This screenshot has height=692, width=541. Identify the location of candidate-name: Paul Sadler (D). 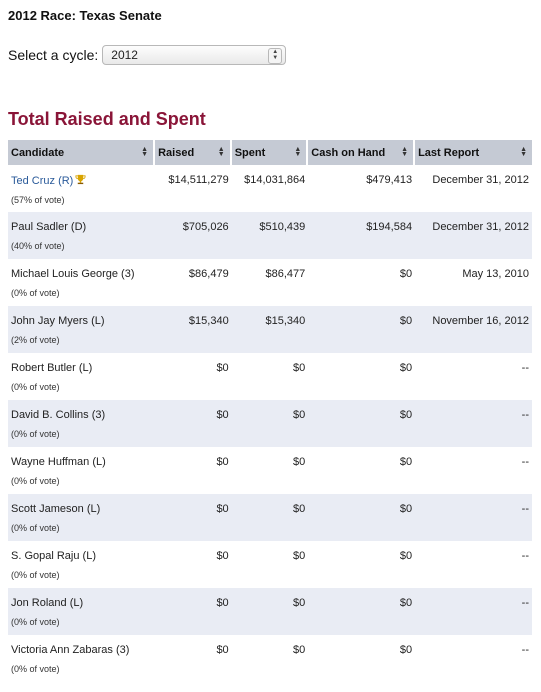
(49, 227).